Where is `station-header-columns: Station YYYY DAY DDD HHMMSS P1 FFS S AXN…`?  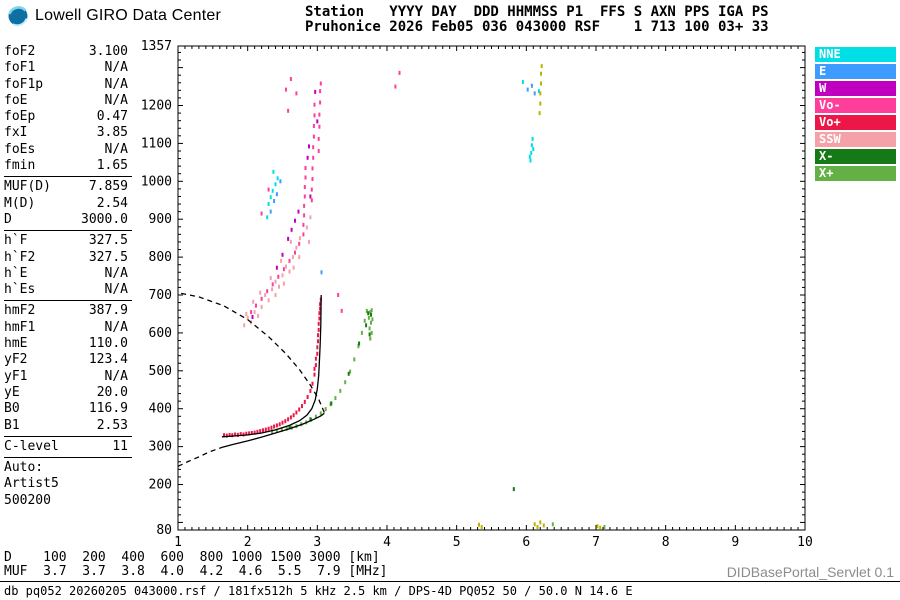 station-header-columns: Station YYYY DAY DDD HHMMSS P1 FFS S AXN… is located at coordinates (537, 12).